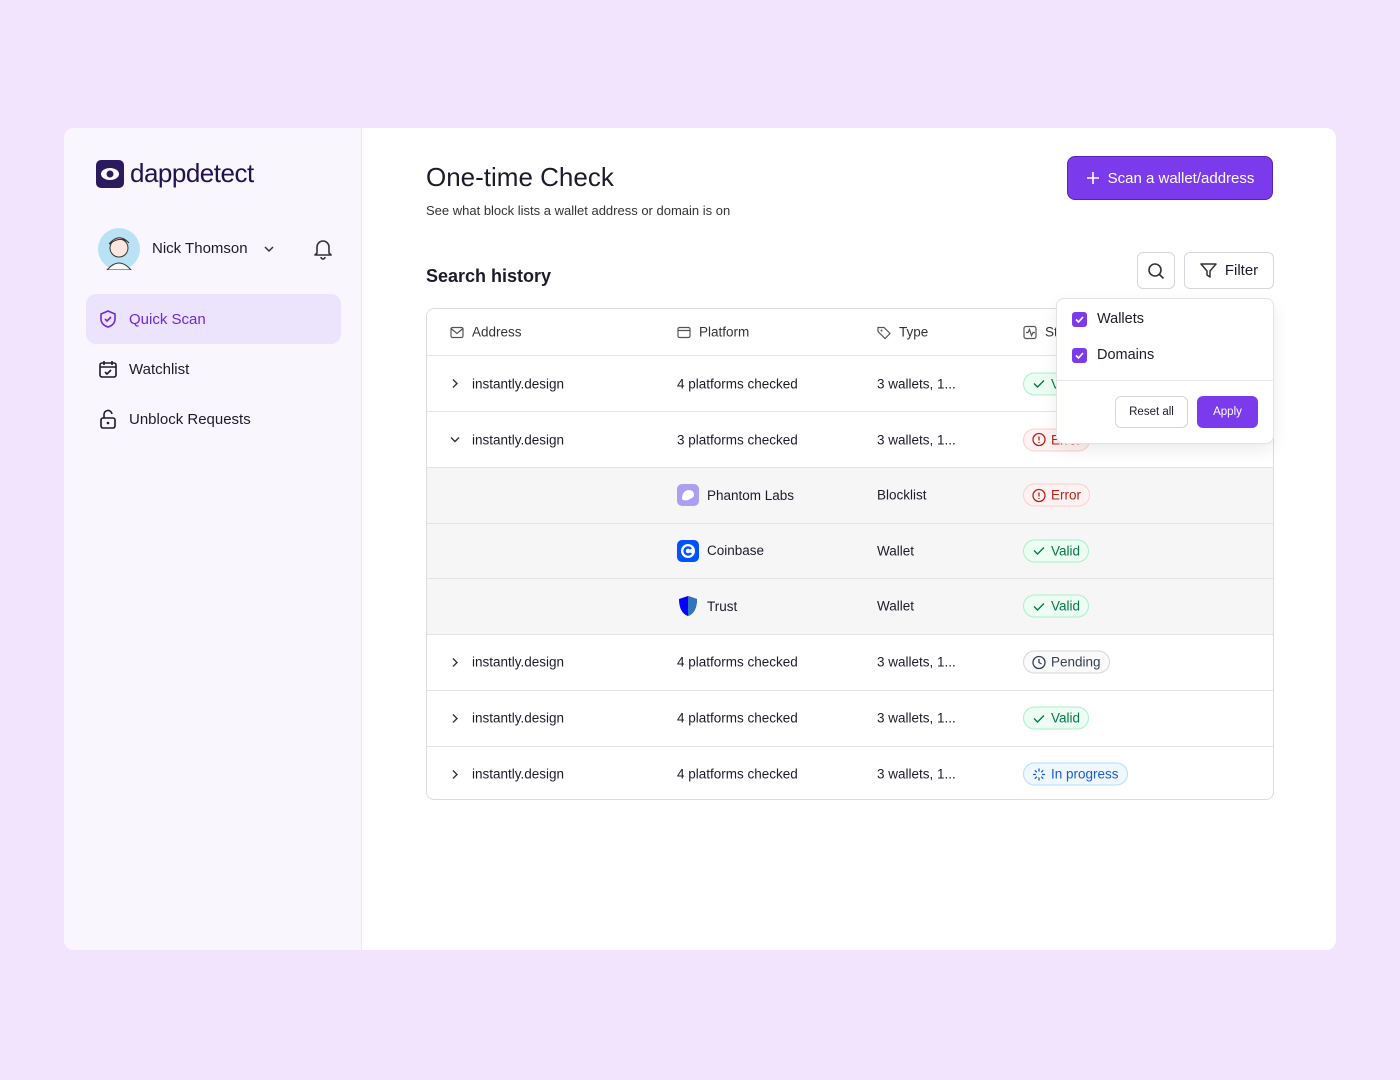 This screenshot has width=1400, height=1080. What do you see at coordinates (850, 495) in the screenshot?
I see `detail-row: Phantom Labs Blocklist Error` at bounding box center [850, 495].